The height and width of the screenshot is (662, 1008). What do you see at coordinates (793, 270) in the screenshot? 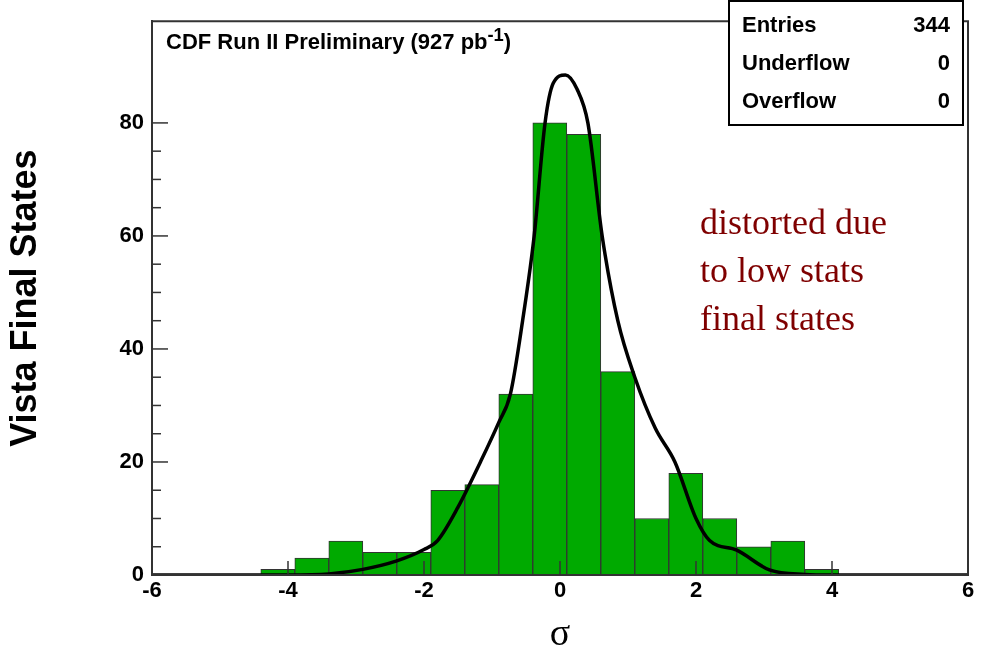
I see `annotation: distorted due to low stats final states` at bounding box center [793, 270].